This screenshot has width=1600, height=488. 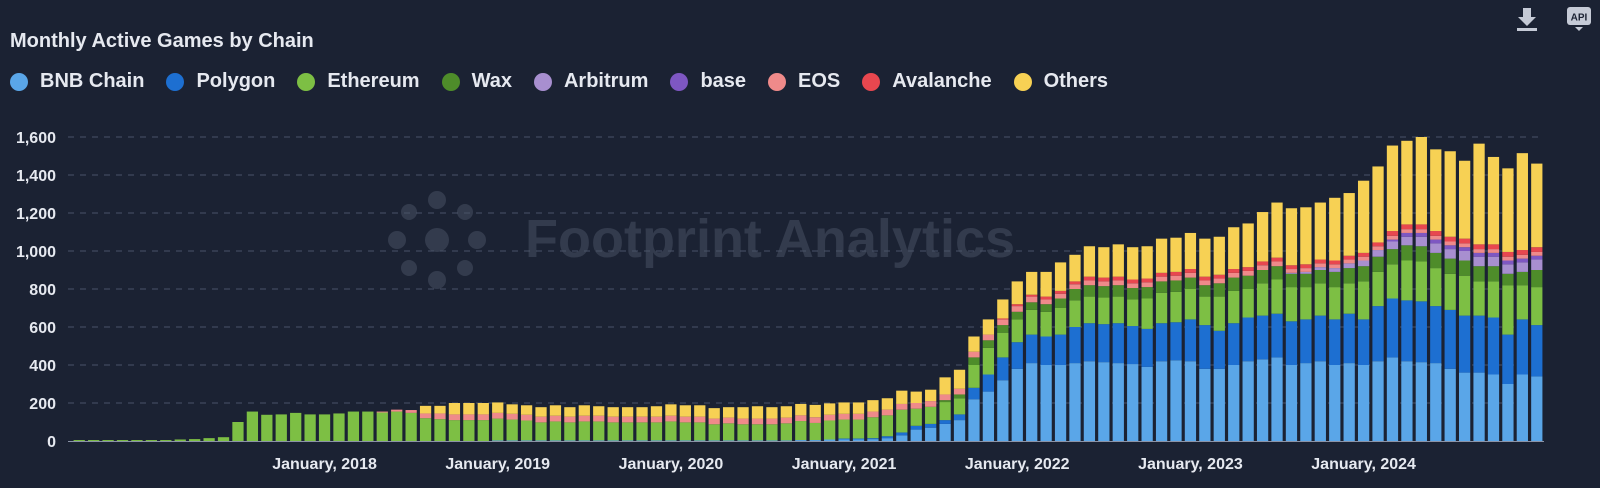 What do you see at coordinates (77, 81) in the screenshot?
I see `legend-item-bnb-chain: BNB Chain` at bounding box center [77, 81].